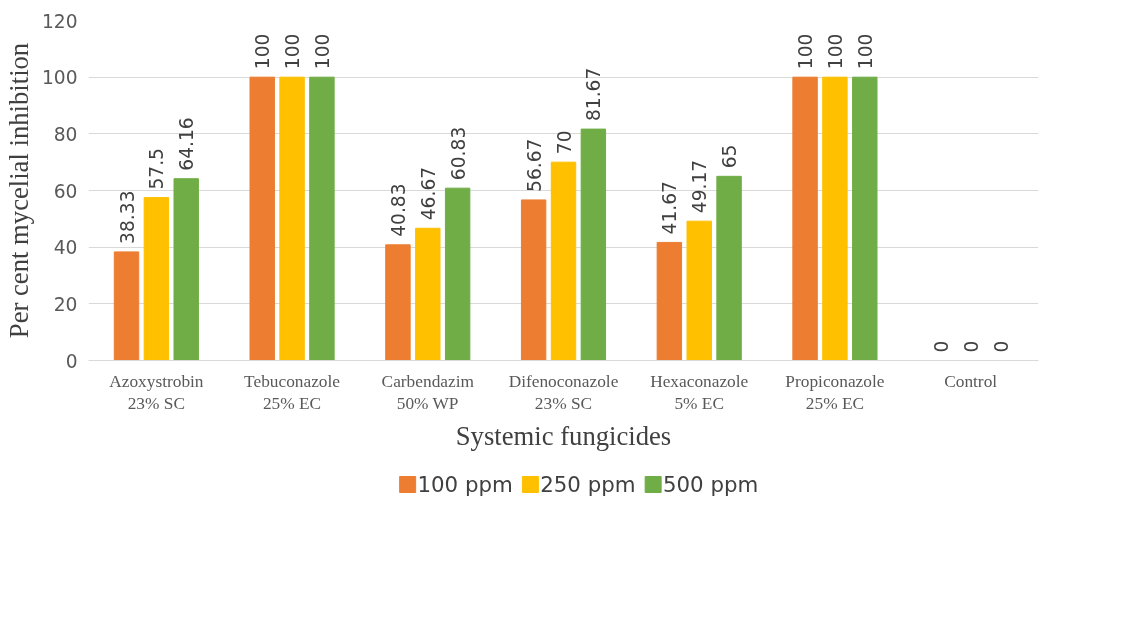 The image size is (1129, 641). Describe the element at coordinates (428, 193) in the screenshot. I see `data-label: 46.67` at that location.